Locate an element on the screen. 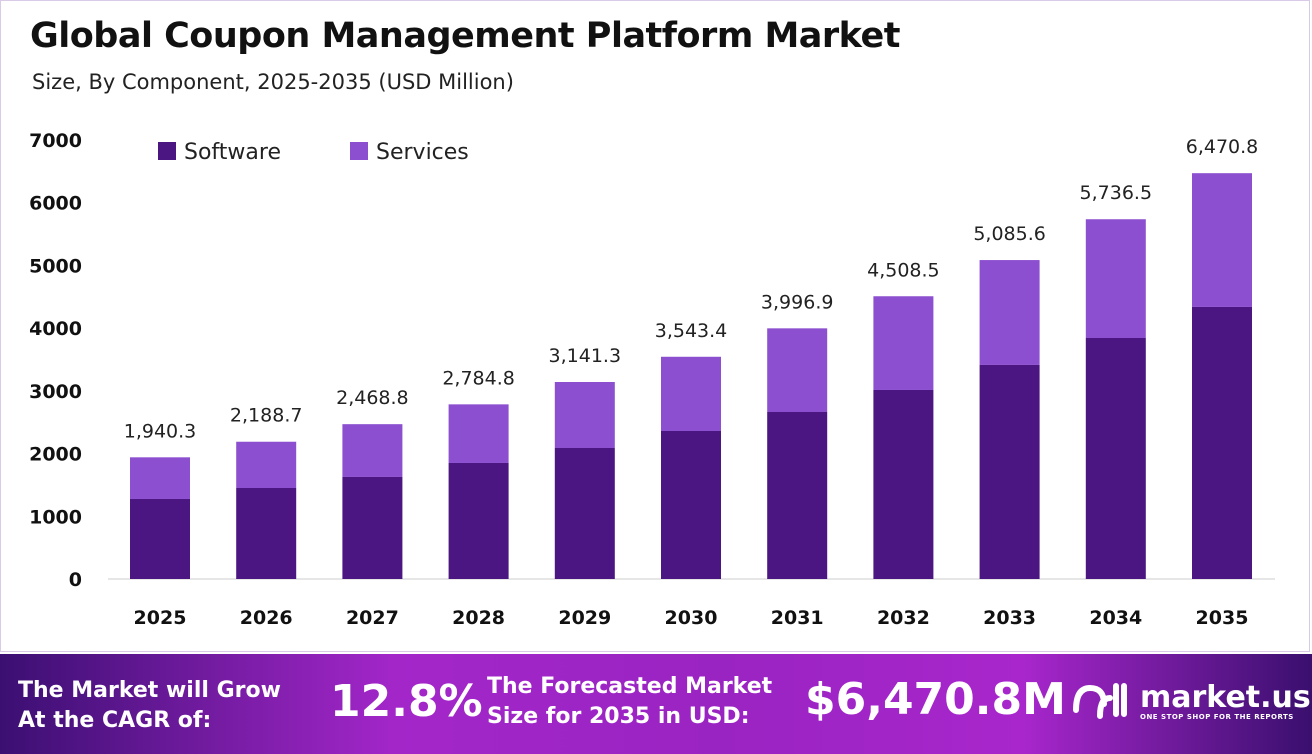  x-tick-label: 2027 is located at coordinates (372, 618).